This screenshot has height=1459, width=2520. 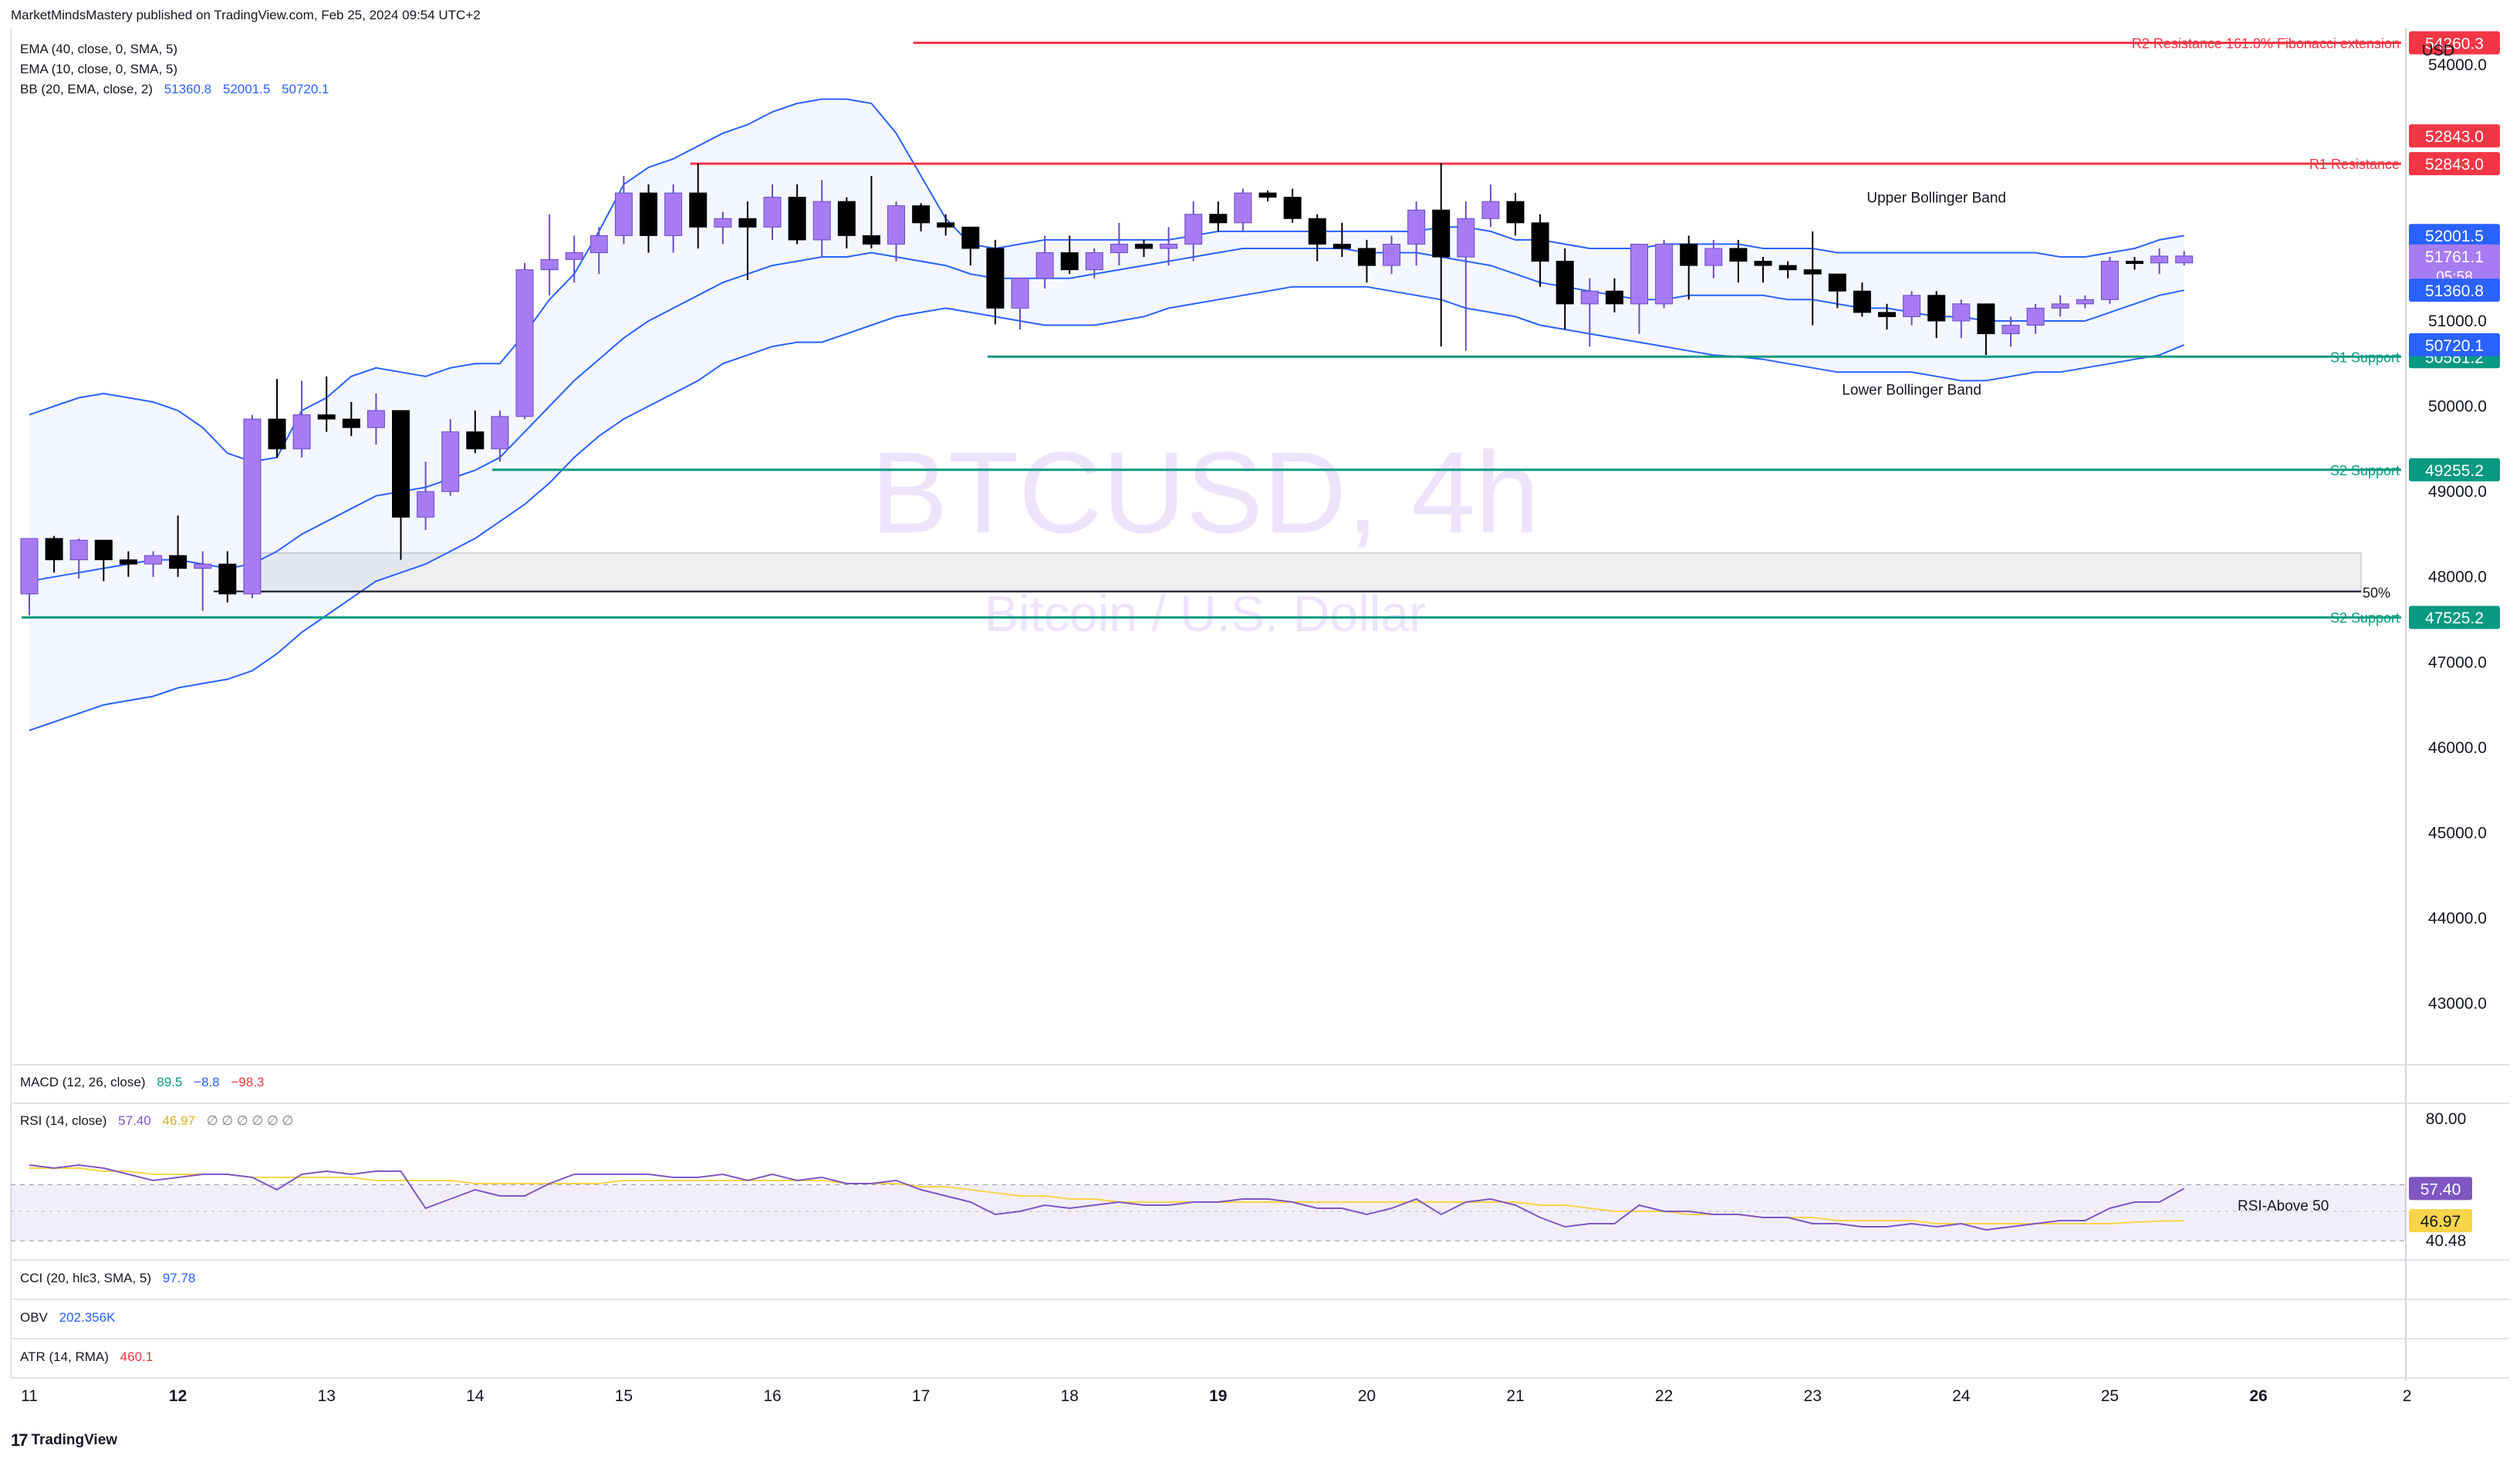 What do you see at coordinates (1303, 572) in the screenshot?
I see `consolidation-zone` at bounding box center [1303, 572].